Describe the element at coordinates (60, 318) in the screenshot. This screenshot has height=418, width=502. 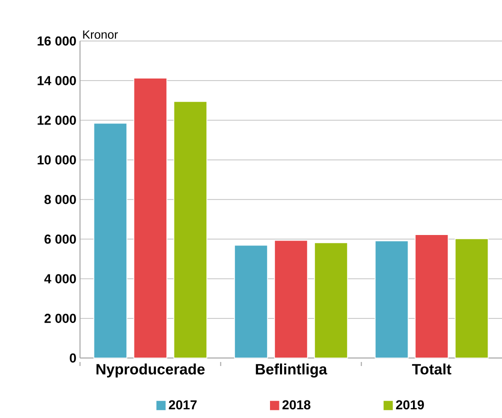
I see `y-tick-label: 2 000` at that location.